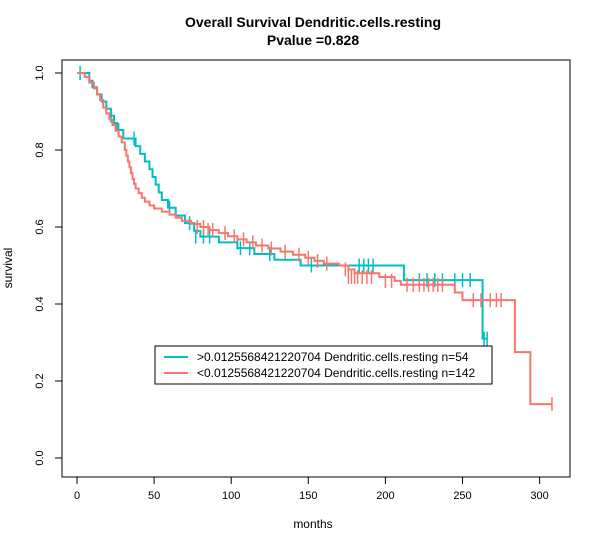 The image size is (600, 547). I want to click on y-tick-label: 0.2, so click(40, 380).